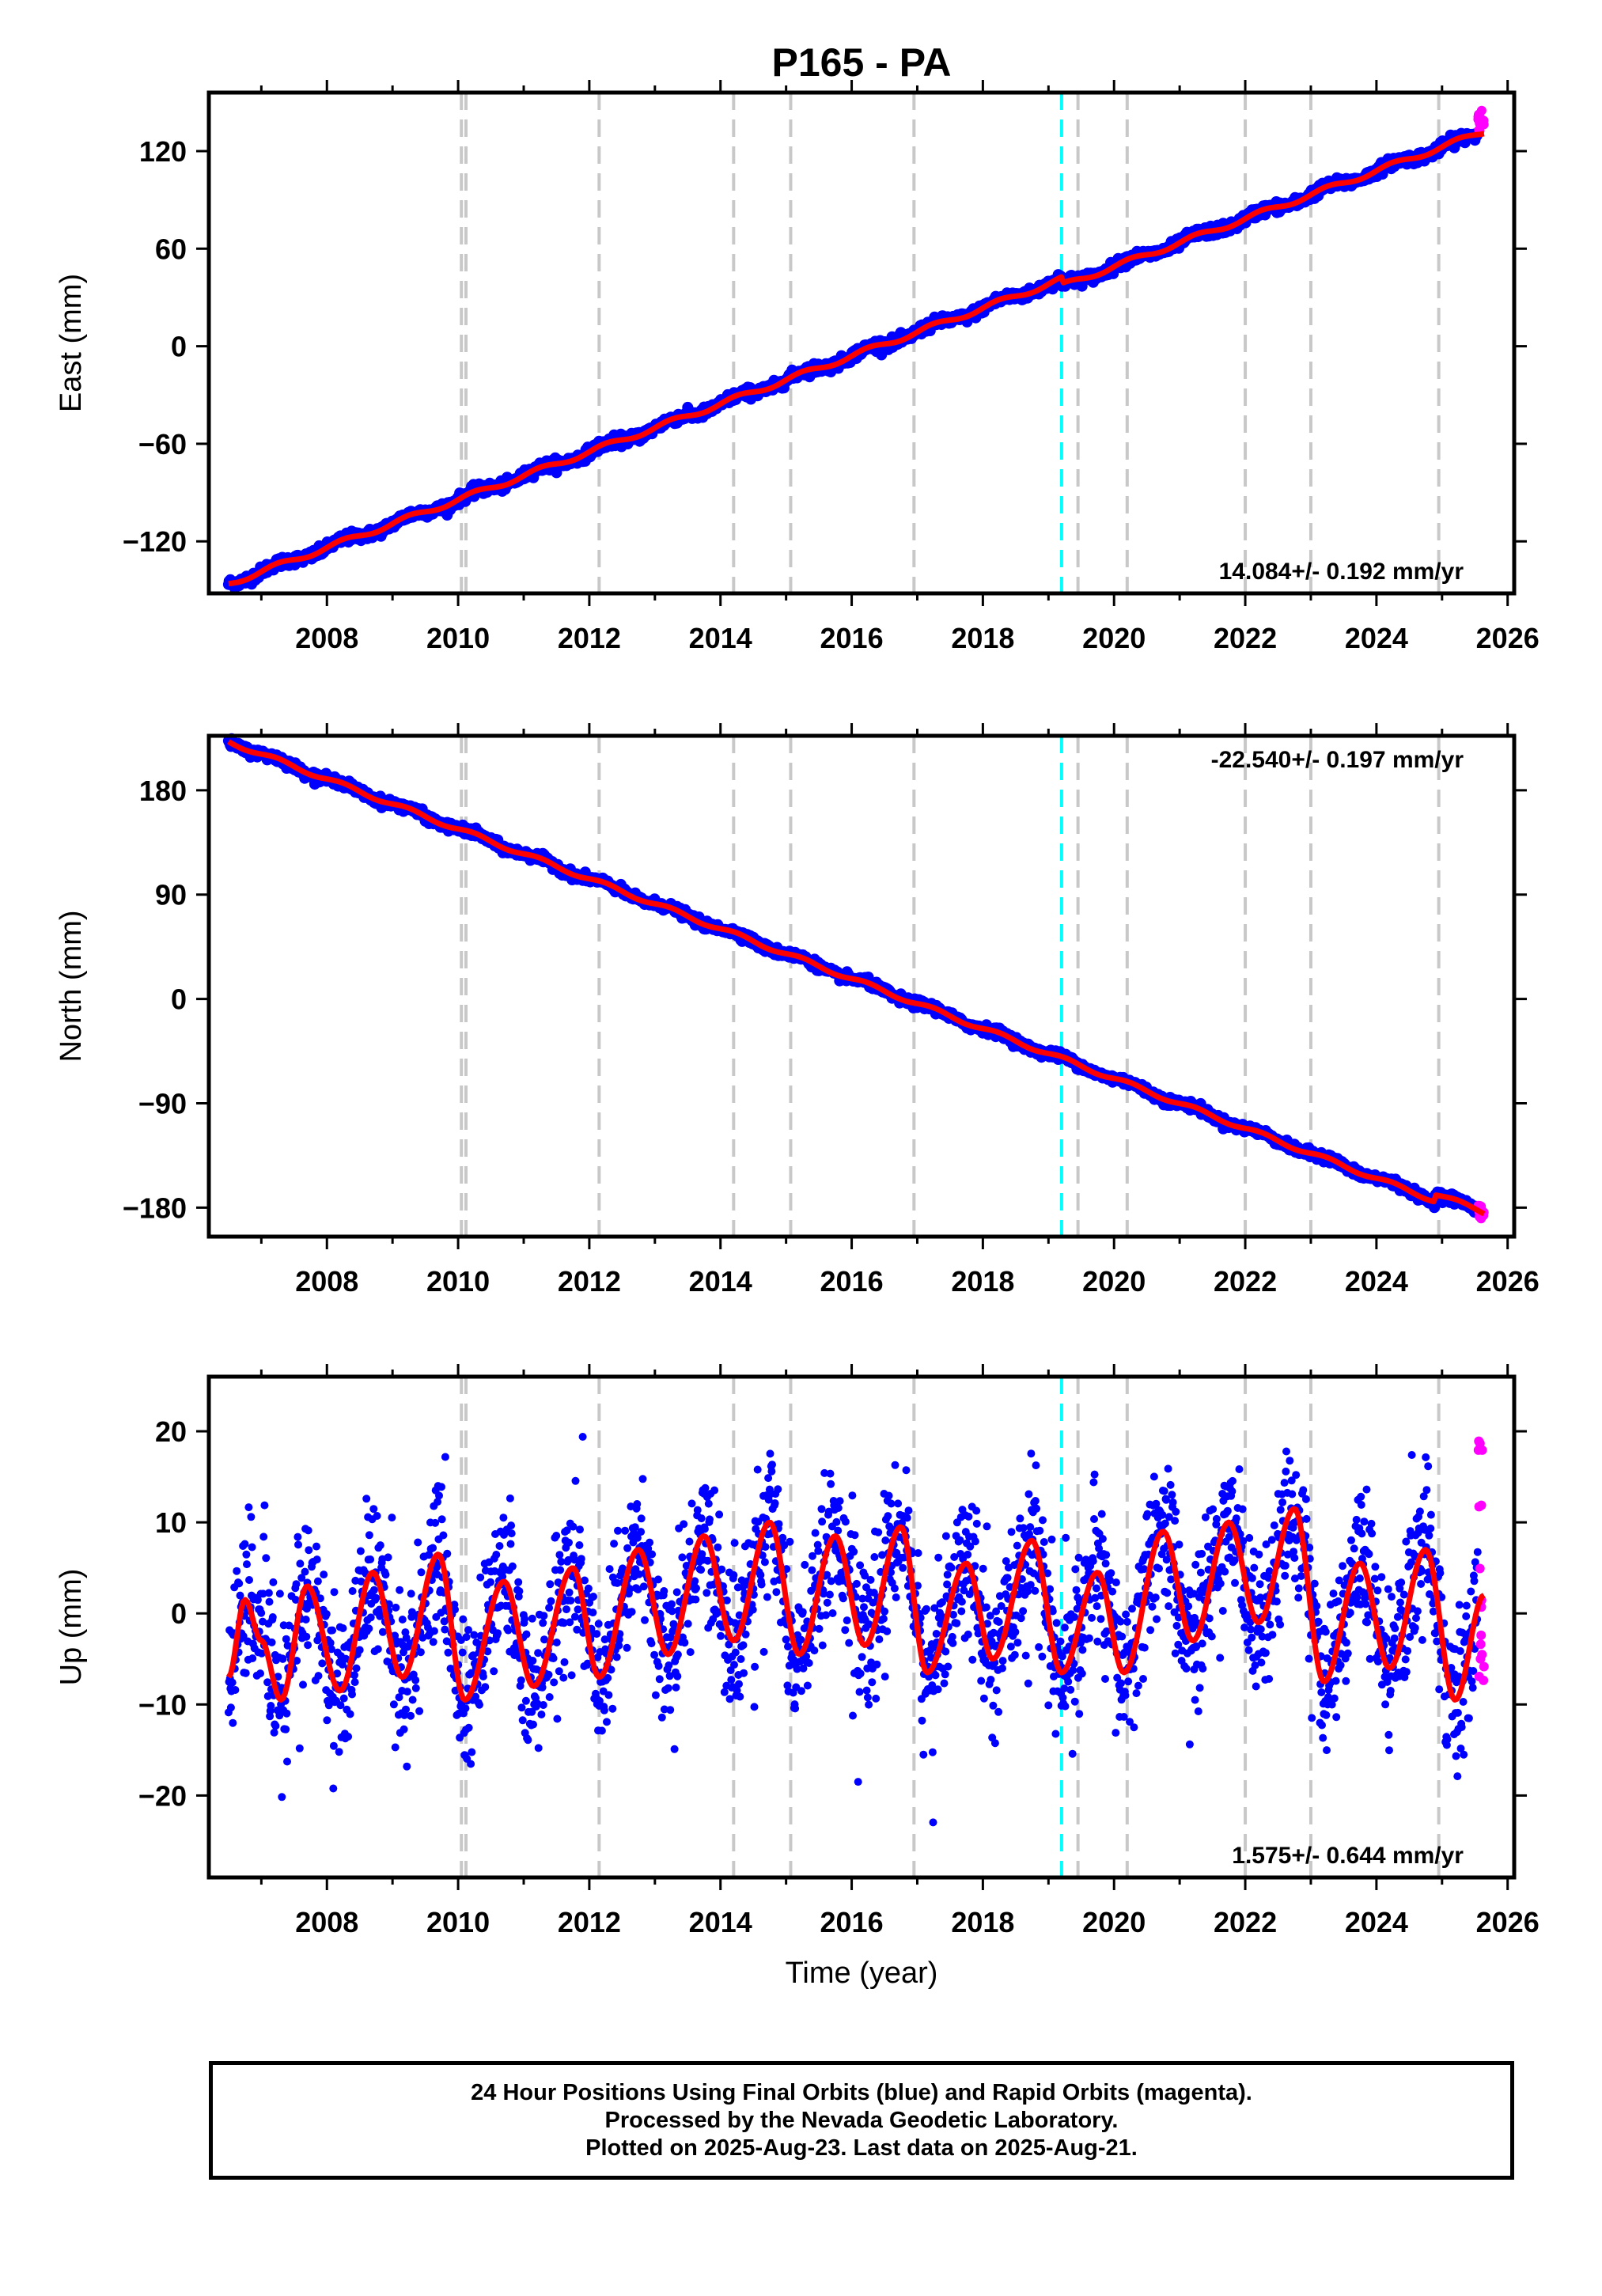 Image resolution: width=1602 pixels, height=2296 pixels. I want to click on velocity-rate-label: -22.540+/- 0.197 mm/yr, so click(1338, 760).